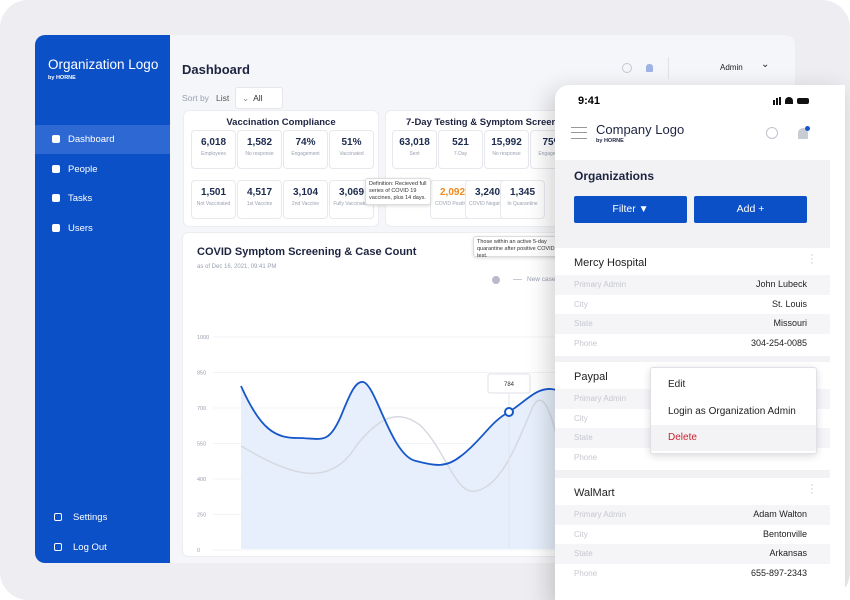  I want to click on nav-item: Settings, so click(102, 517).